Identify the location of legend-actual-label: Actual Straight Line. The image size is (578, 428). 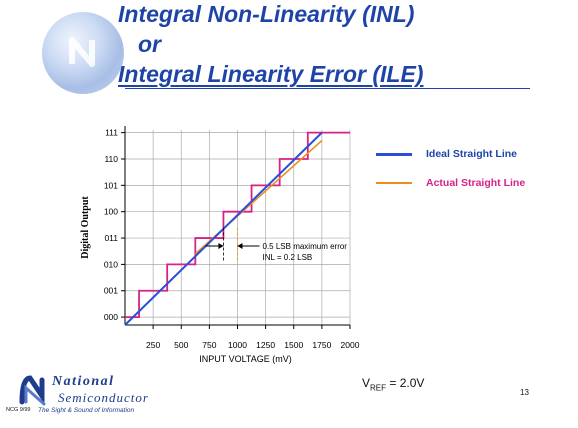
(476, 183).